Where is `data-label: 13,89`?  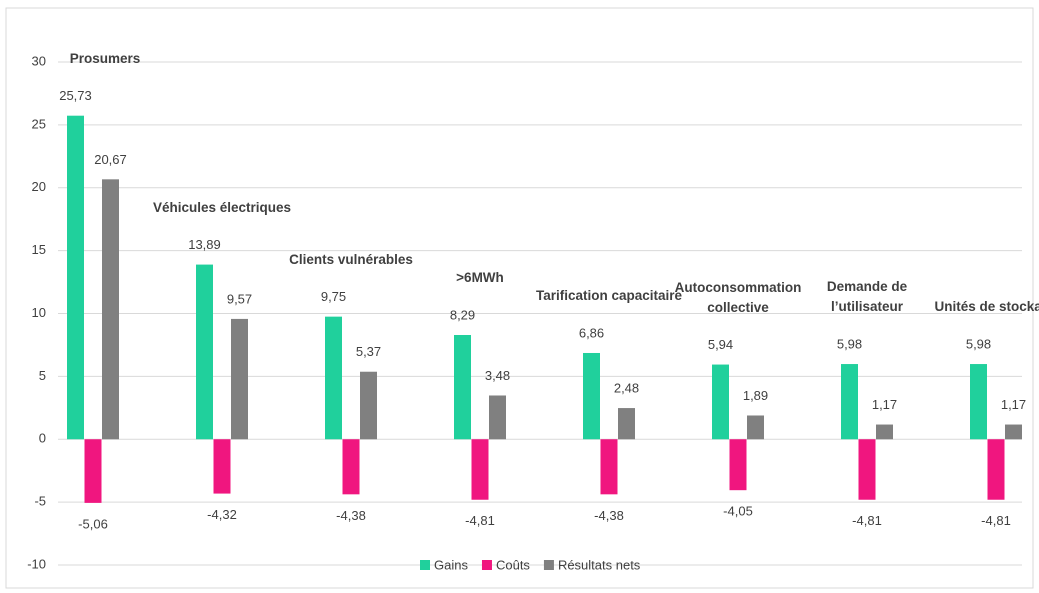 data-label: 13,89 is located at coordinates (204, 244).